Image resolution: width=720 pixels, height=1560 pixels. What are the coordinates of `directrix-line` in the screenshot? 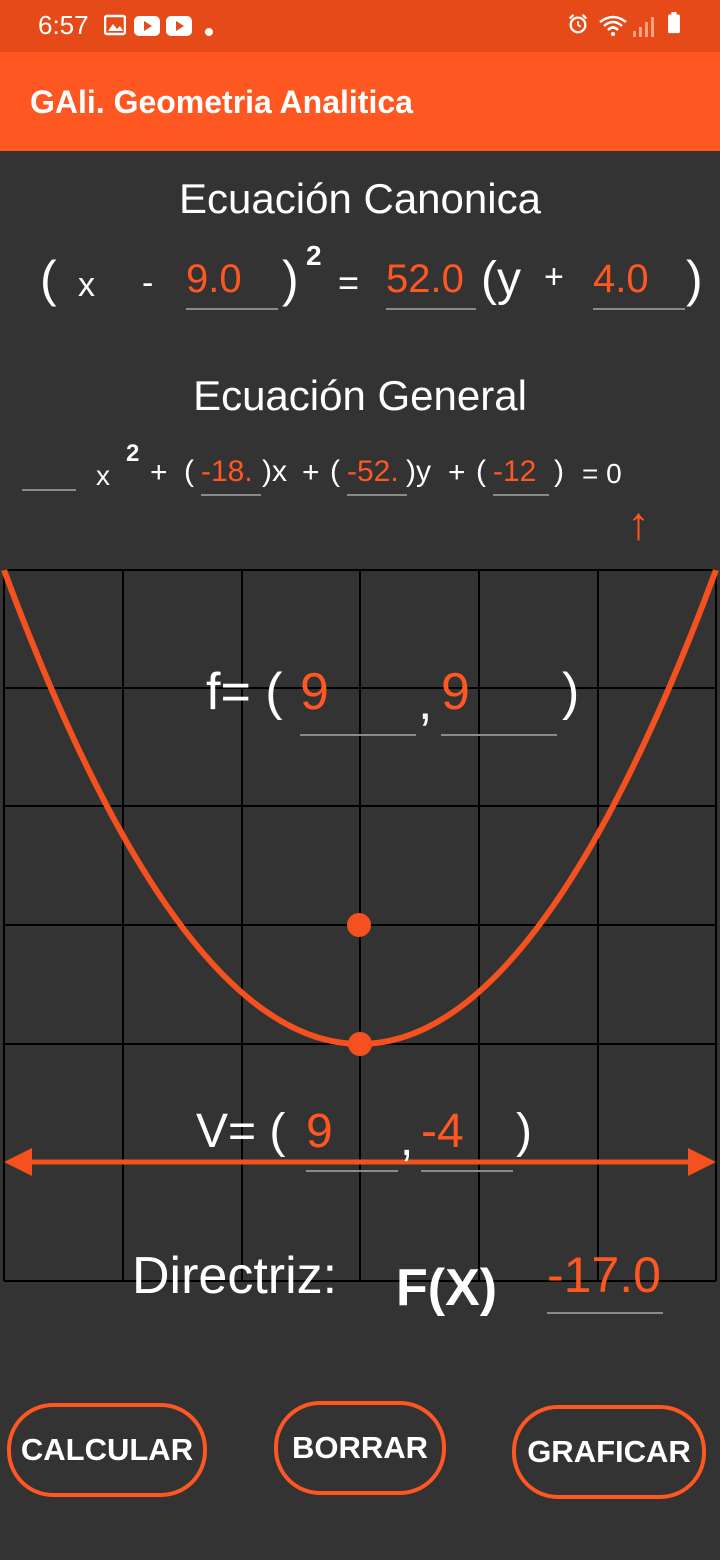 It's located at (360, 1162).